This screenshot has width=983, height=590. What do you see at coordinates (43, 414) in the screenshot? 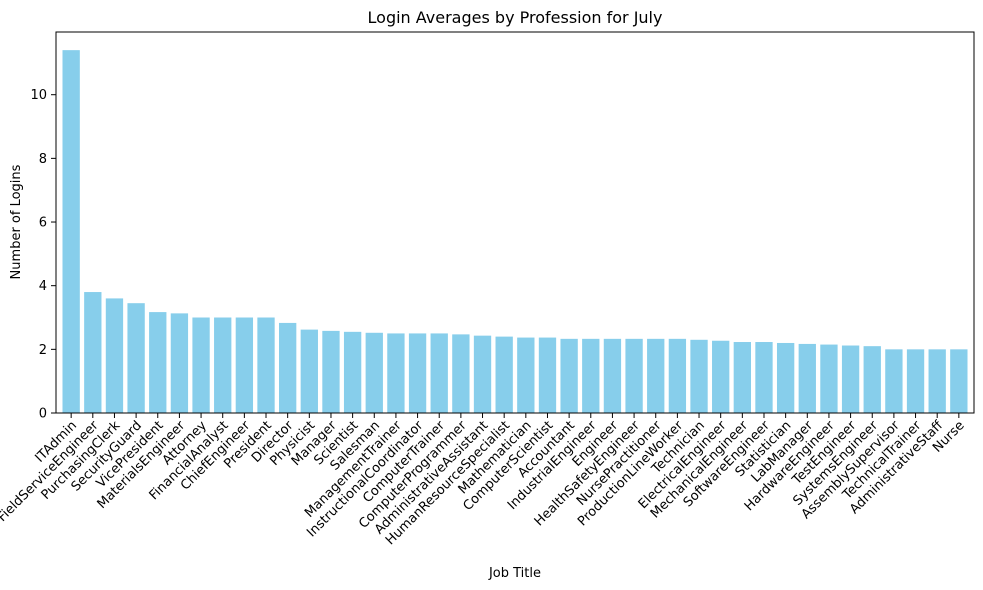
I see `y-tick-label: 0` at bounding box center [43, 414].